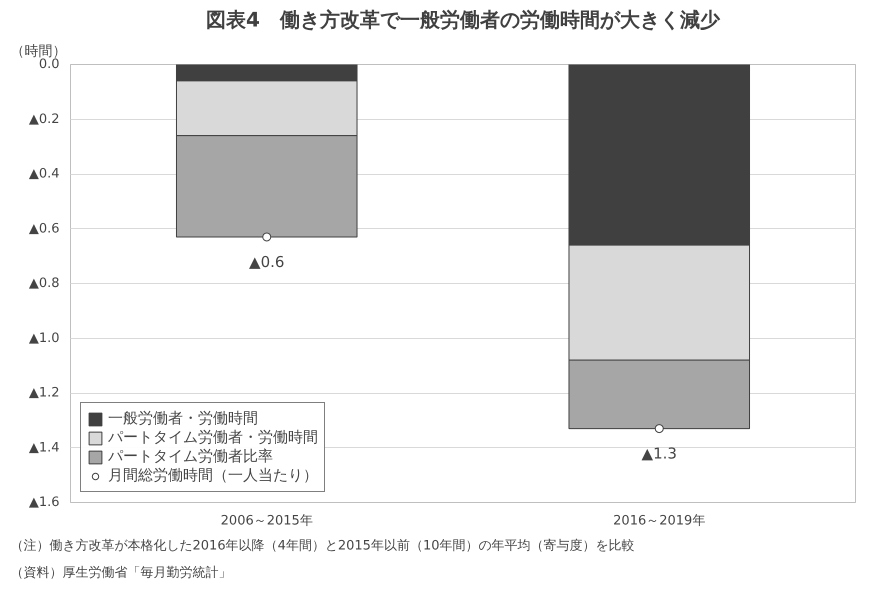 This screenshot has height=591, width=892. What do you see at coordinates (659, 453) in the screenshot?
I see `annotation: ▲1.3` at bounding box center [659, 453].